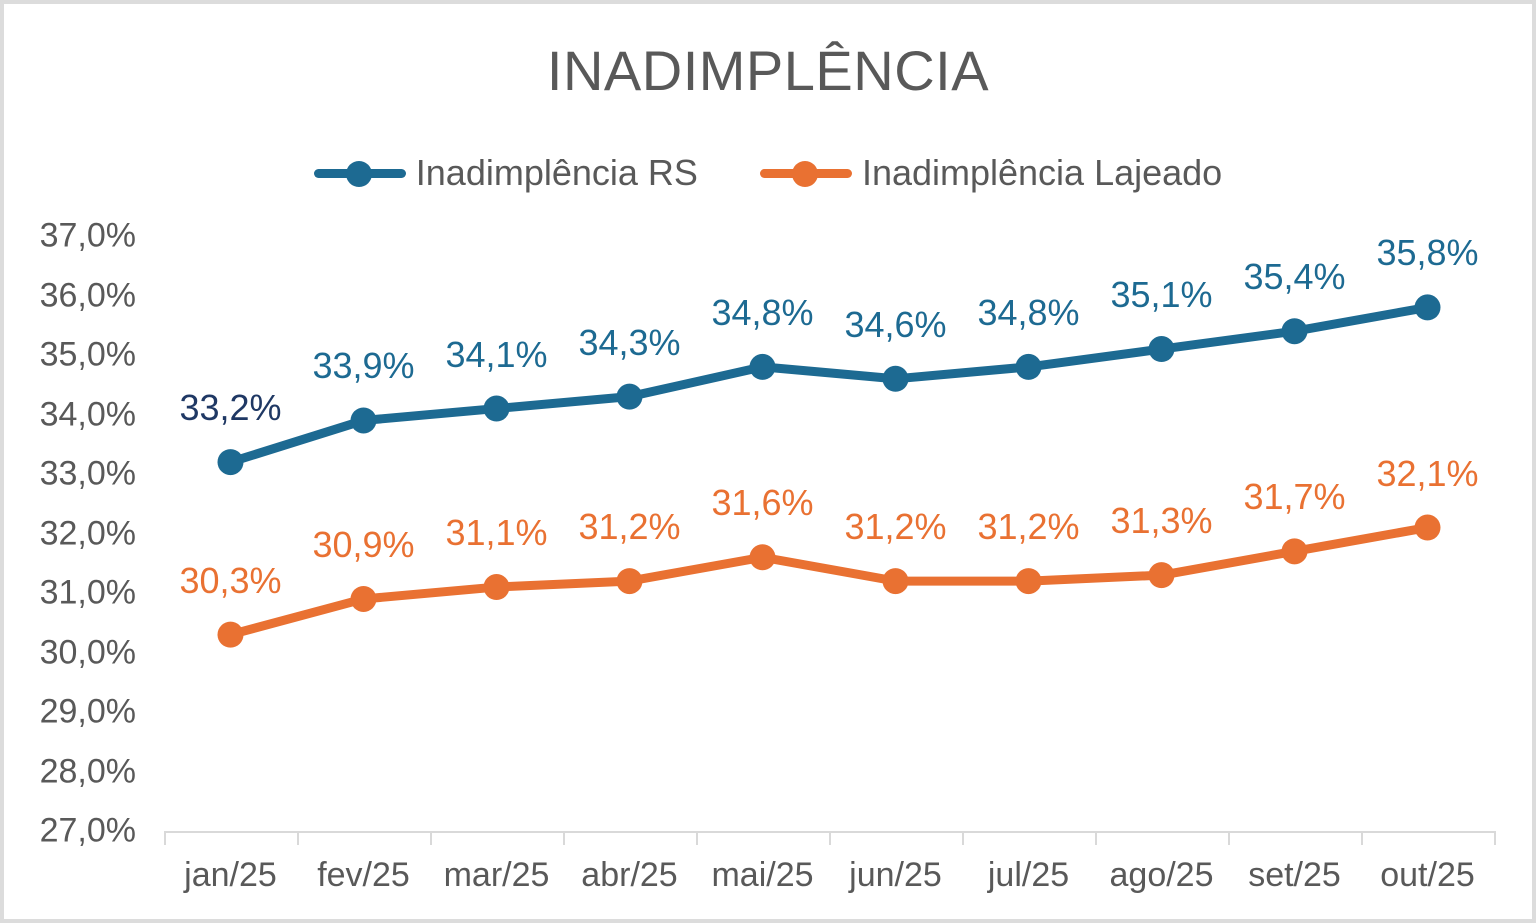 The width and height of the screenshot is (1536, 923). Describe the element at coordinates (496, 533) in the screenshot. I see `data-label: 31,1%` at that location.